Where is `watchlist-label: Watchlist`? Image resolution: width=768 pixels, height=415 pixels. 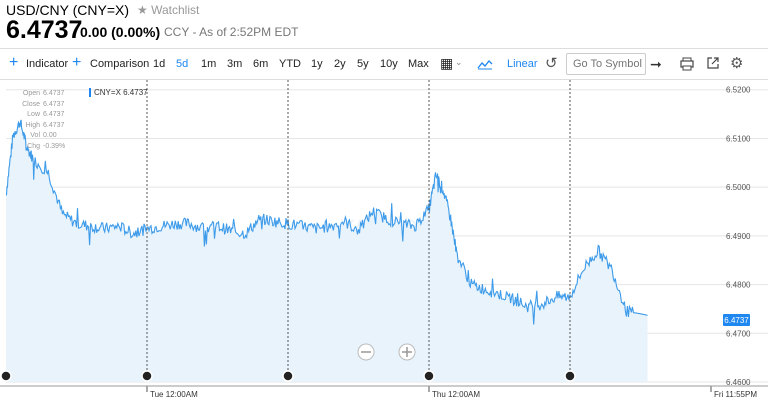
watchlist-label: Watchlist is located at coordinates (175, 10).